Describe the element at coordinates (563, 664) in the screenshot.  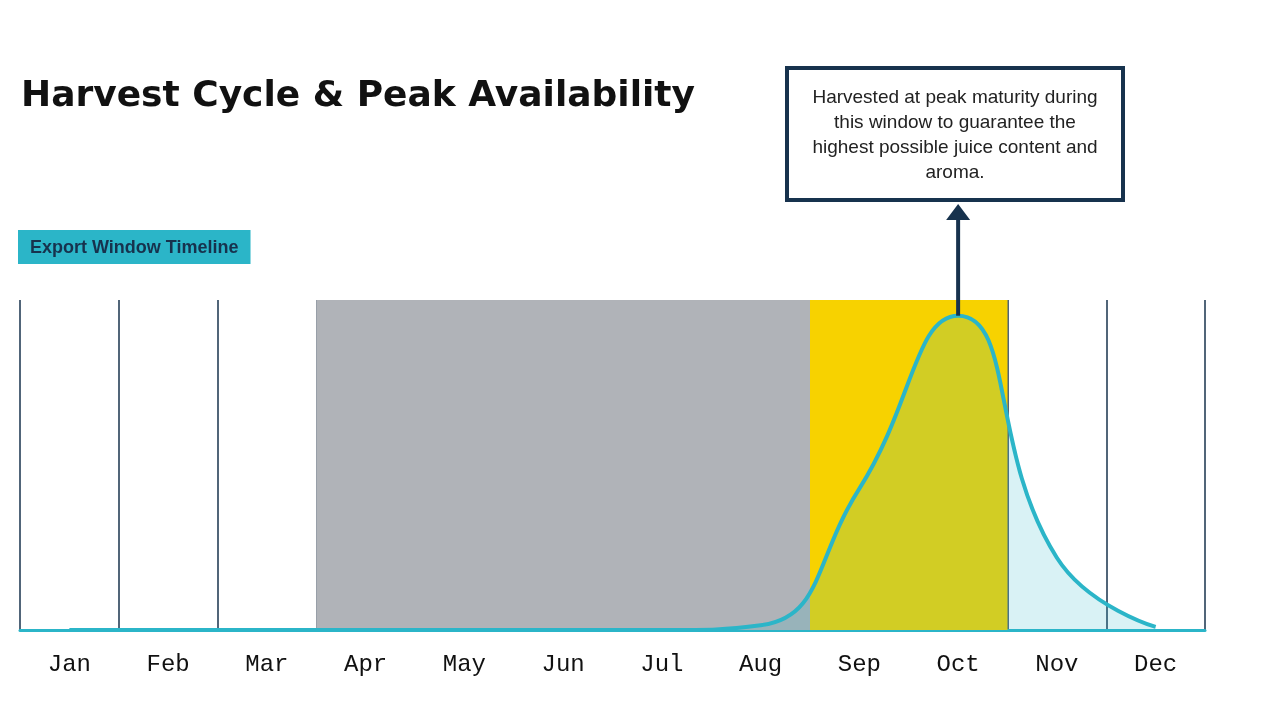
I see `x-tick-label: Jun` at that location.